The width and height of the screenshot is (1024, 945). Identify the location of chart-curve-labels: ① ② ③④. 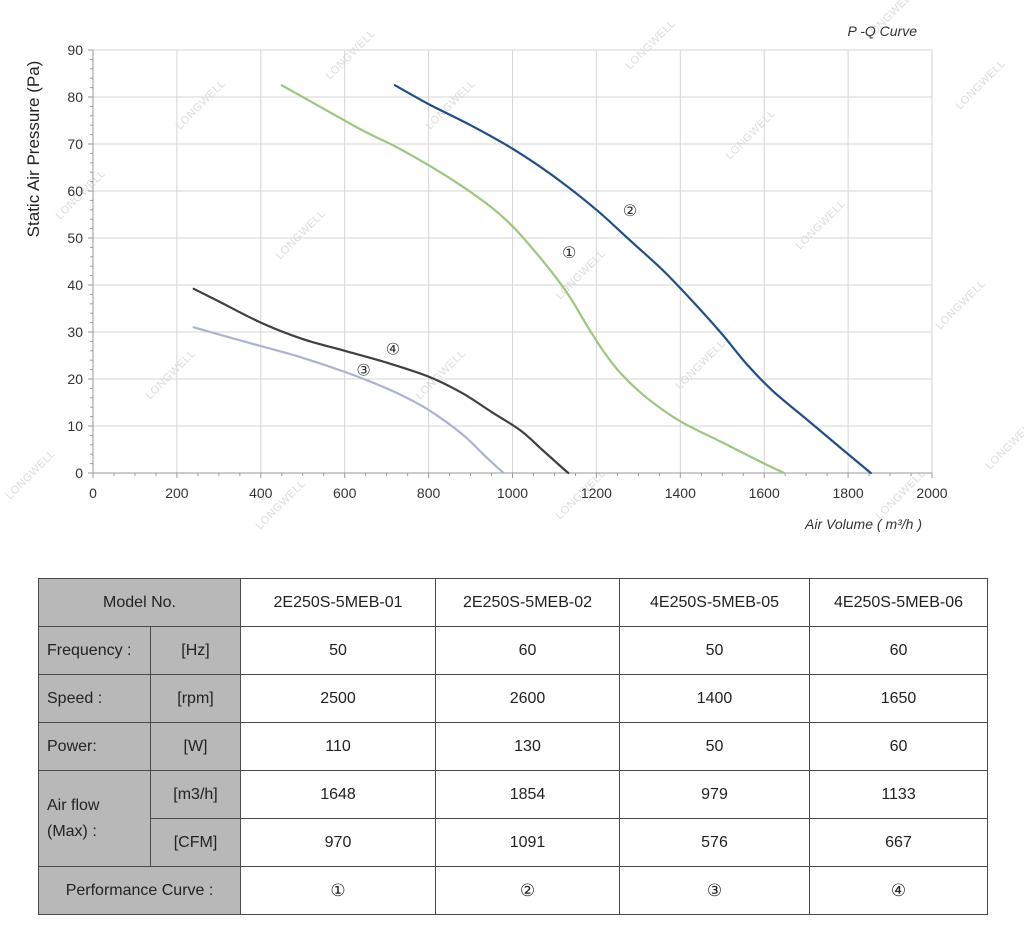
(496, 290).